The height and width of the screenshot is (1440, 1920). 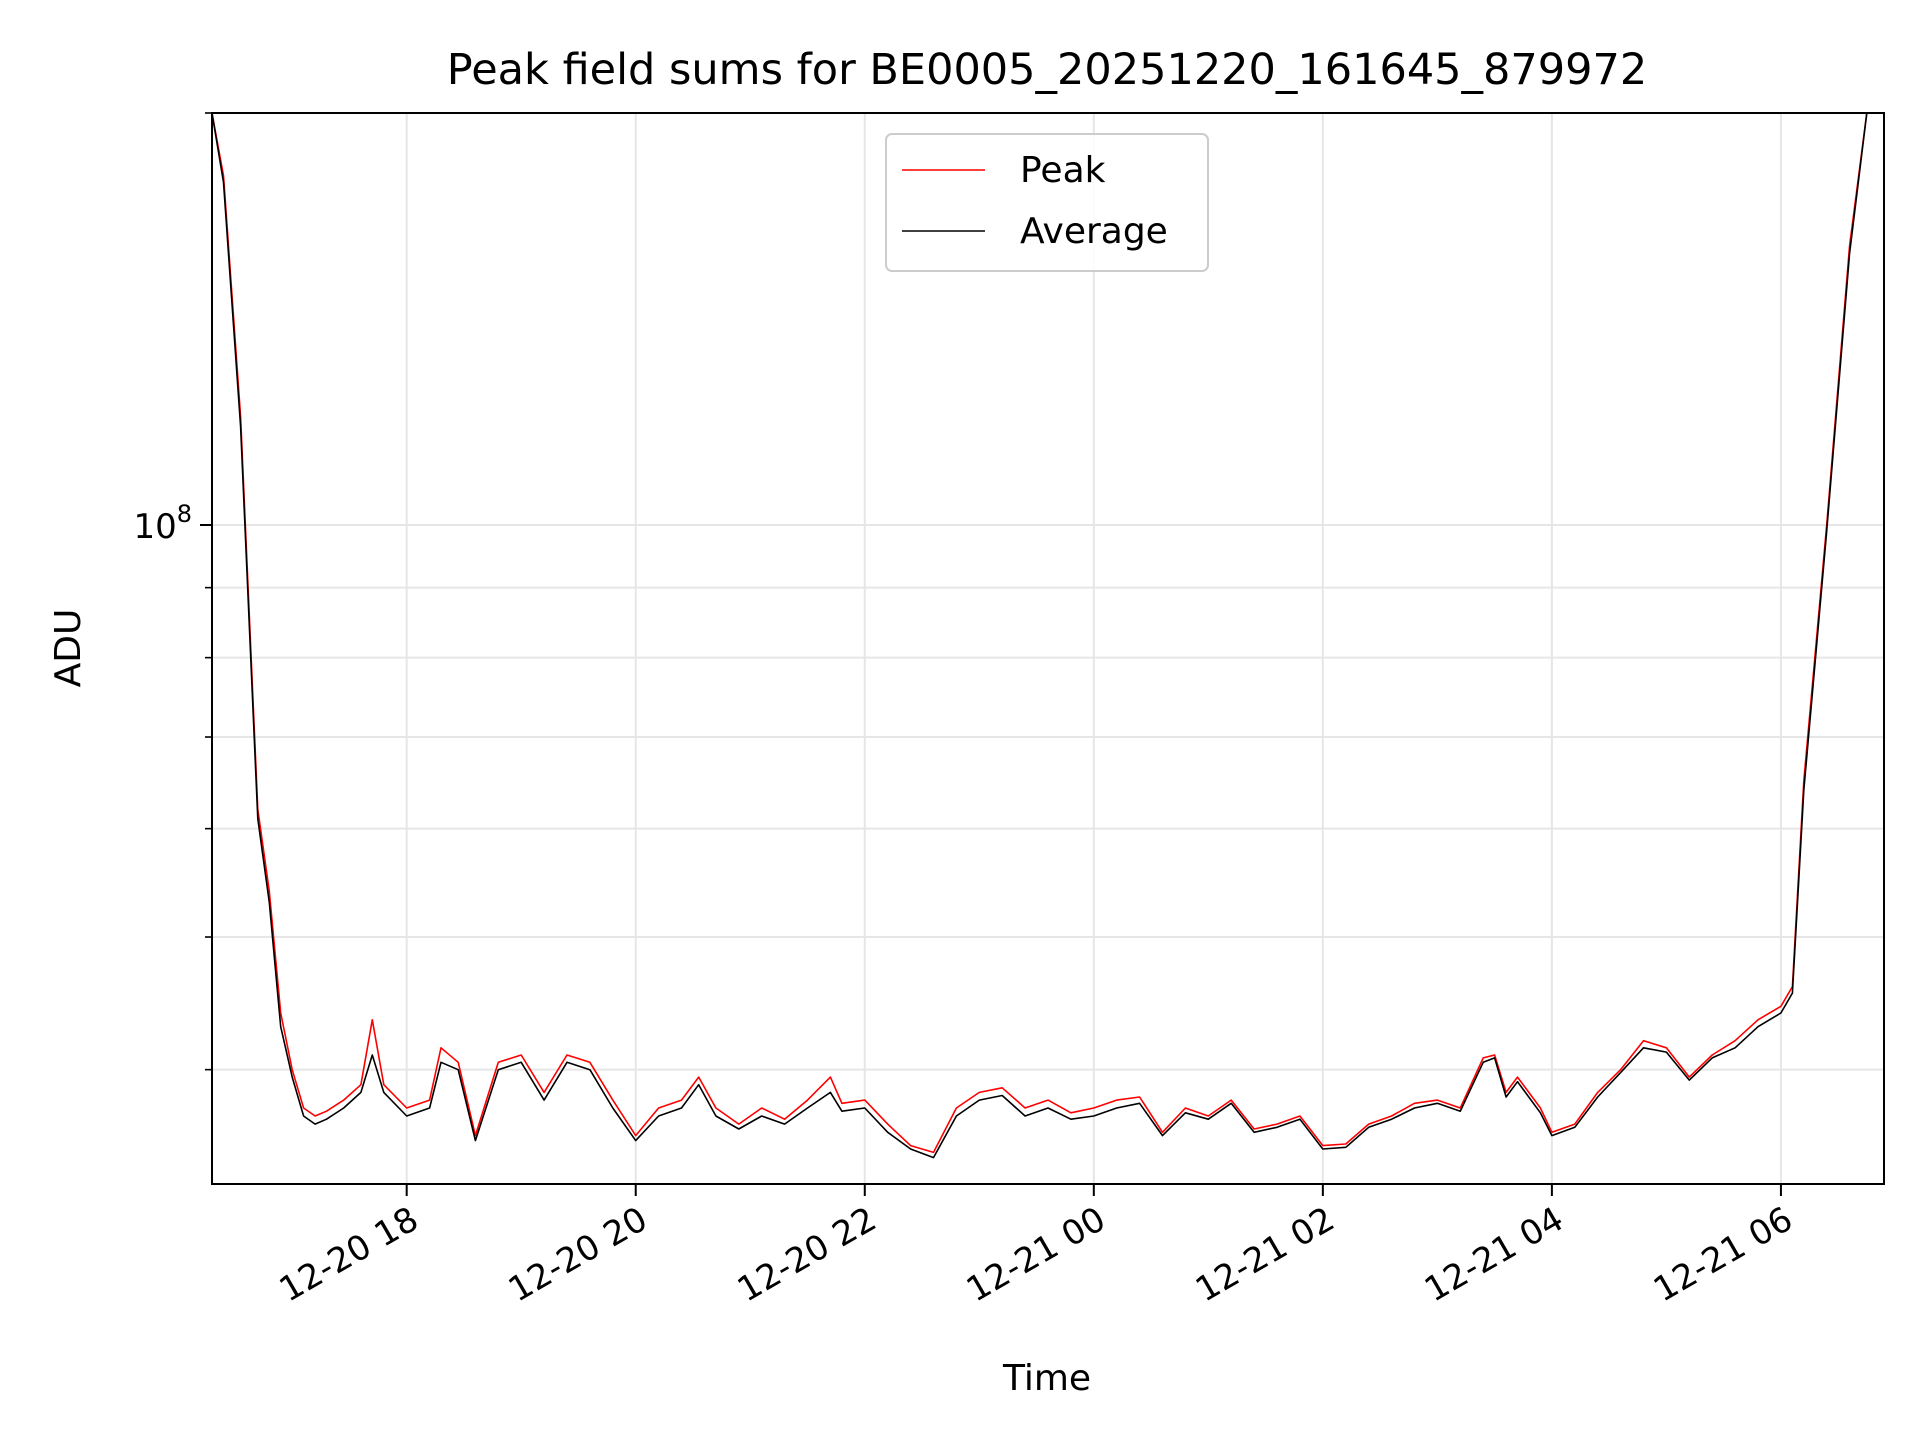 I want to click on y-tick-label-exponent: 8, so click(x=184, y=514).